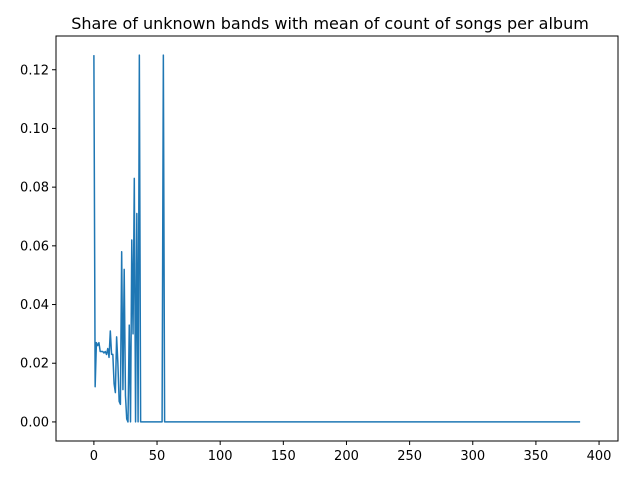 Image resolution: width=640 pixels, height=480 pixels. Describe the element at coordinates (34, 188) in the screenshot. I see `y-tick-label: 0.08` at that location.